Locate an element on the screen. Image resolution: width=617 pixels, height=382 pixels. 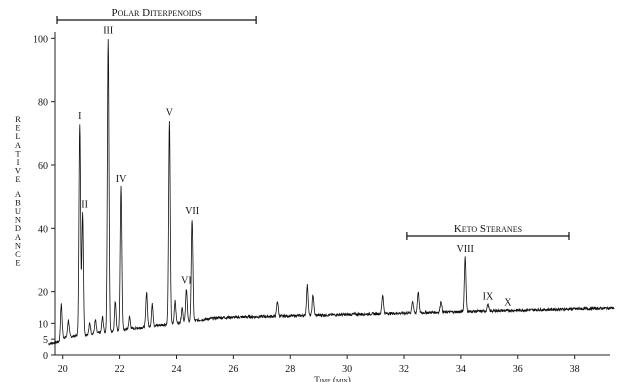
x-tick-label: 34 is located at coordinates (461, 369).